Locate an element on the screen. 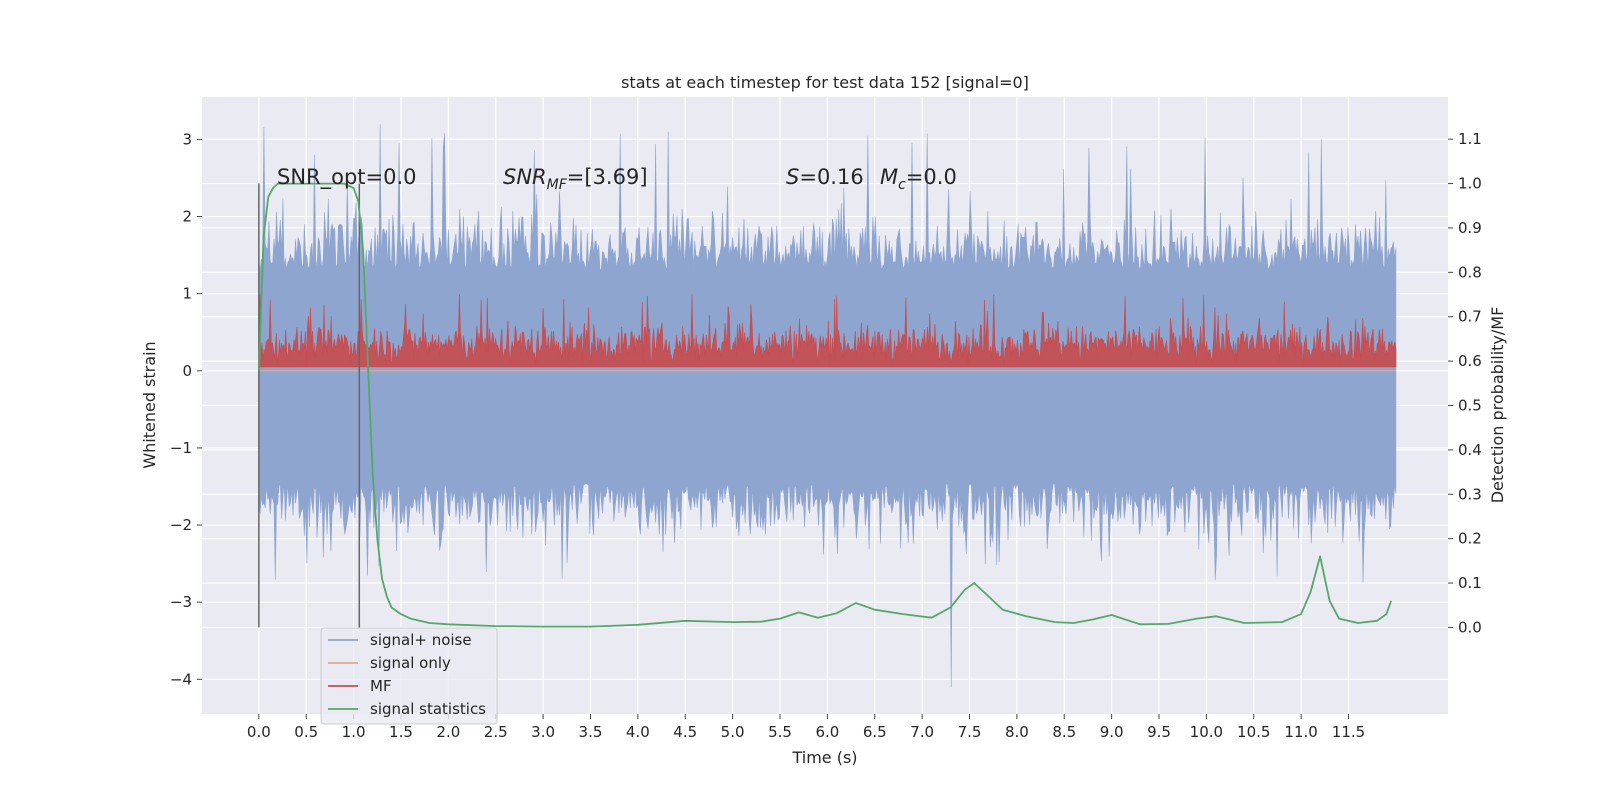 The height and width of the screenshot is (800, 1600). x-tick-label: 7.0 is located at coordinates (922, 732).